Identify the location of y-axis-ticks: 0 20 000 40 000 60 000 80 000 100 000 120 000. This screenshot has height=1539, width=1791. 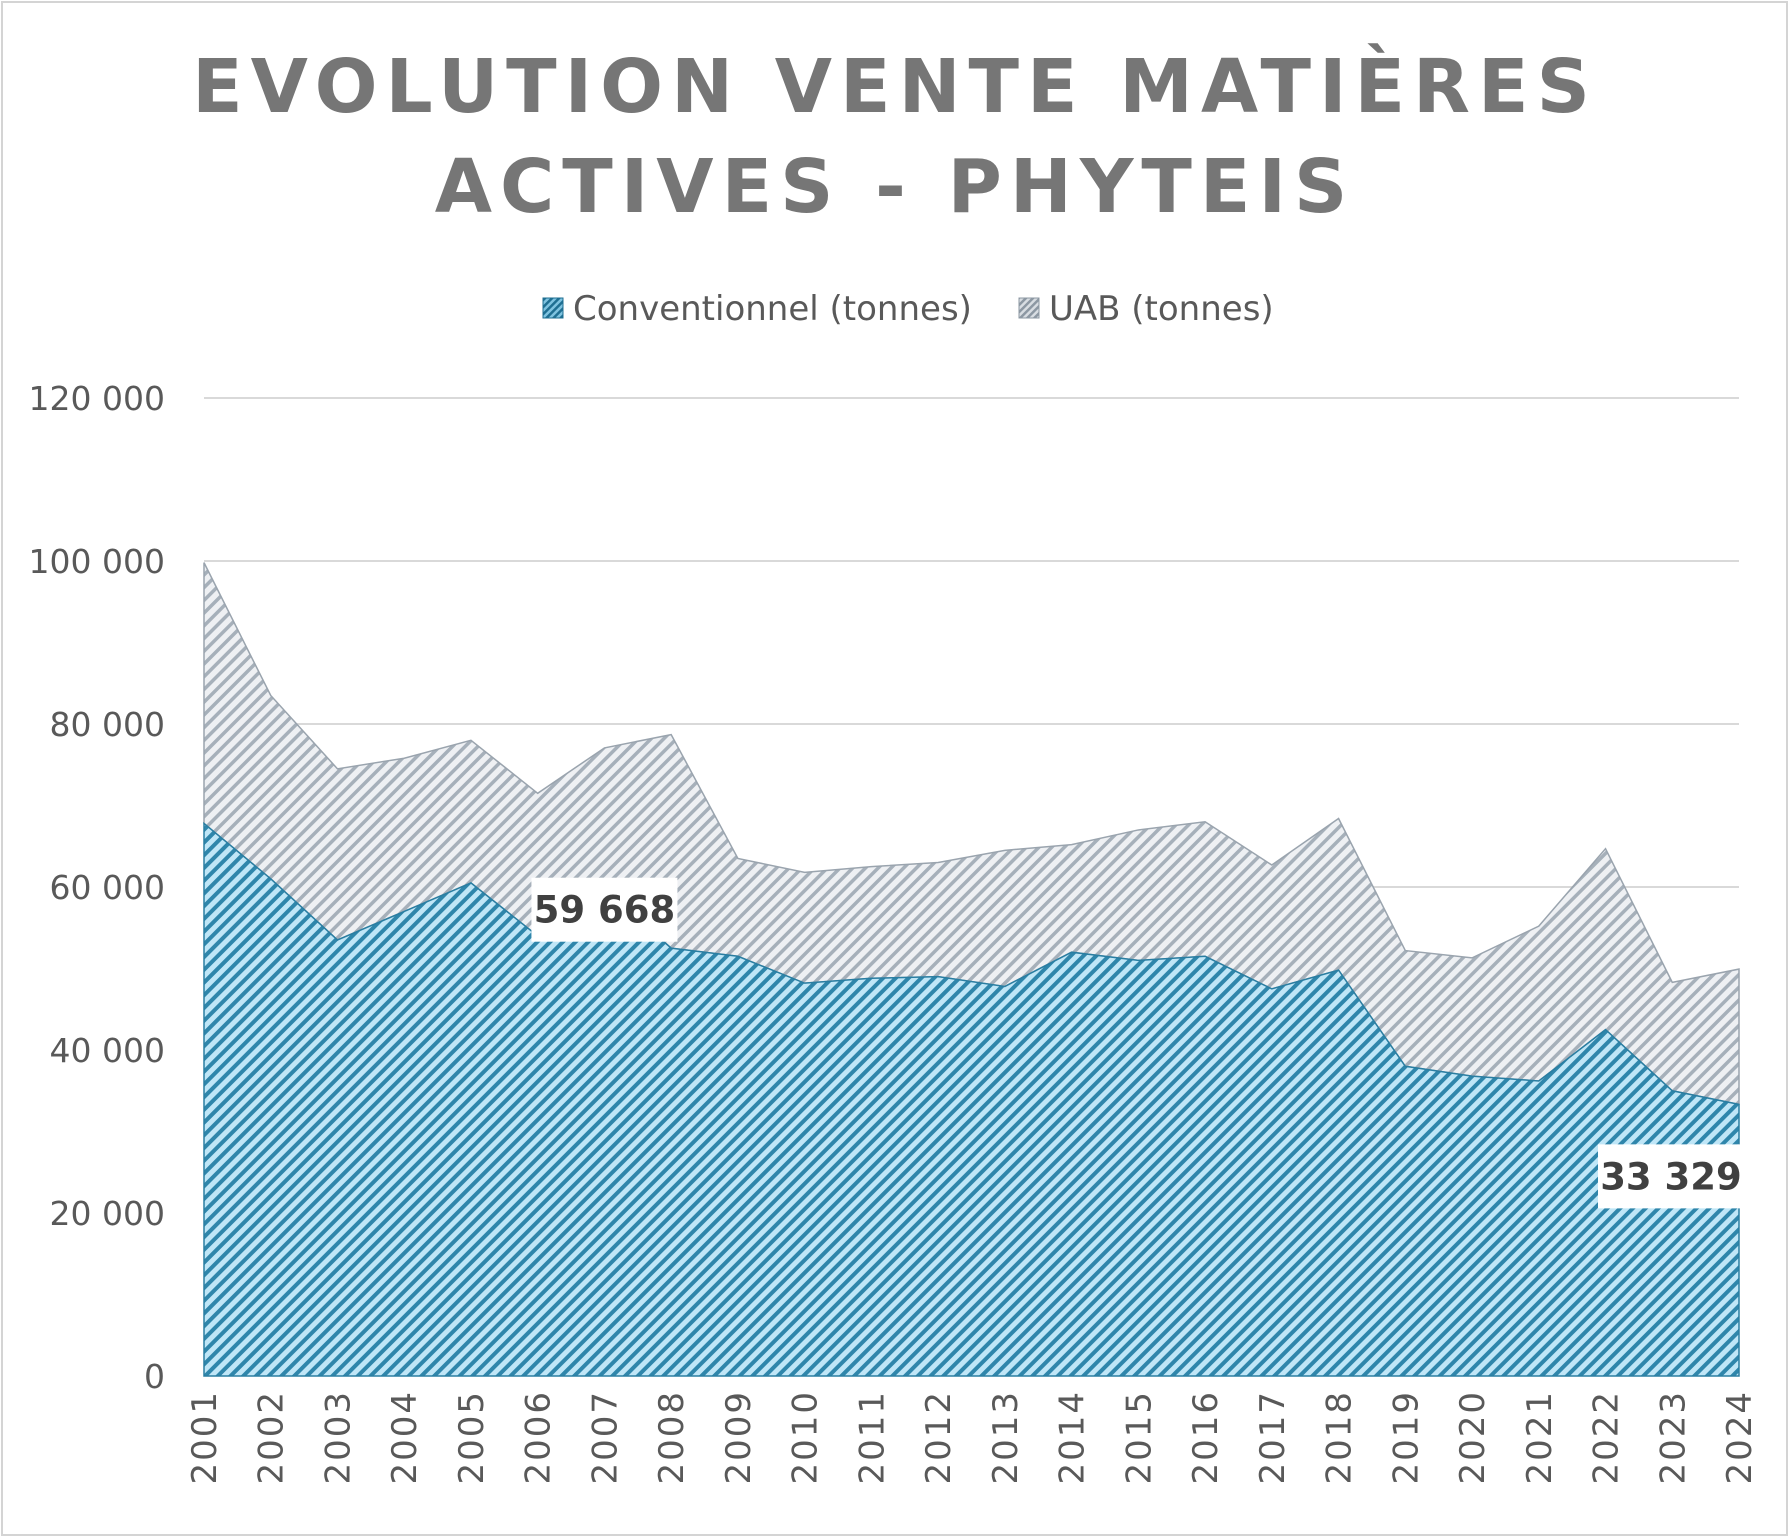
(97, 887).